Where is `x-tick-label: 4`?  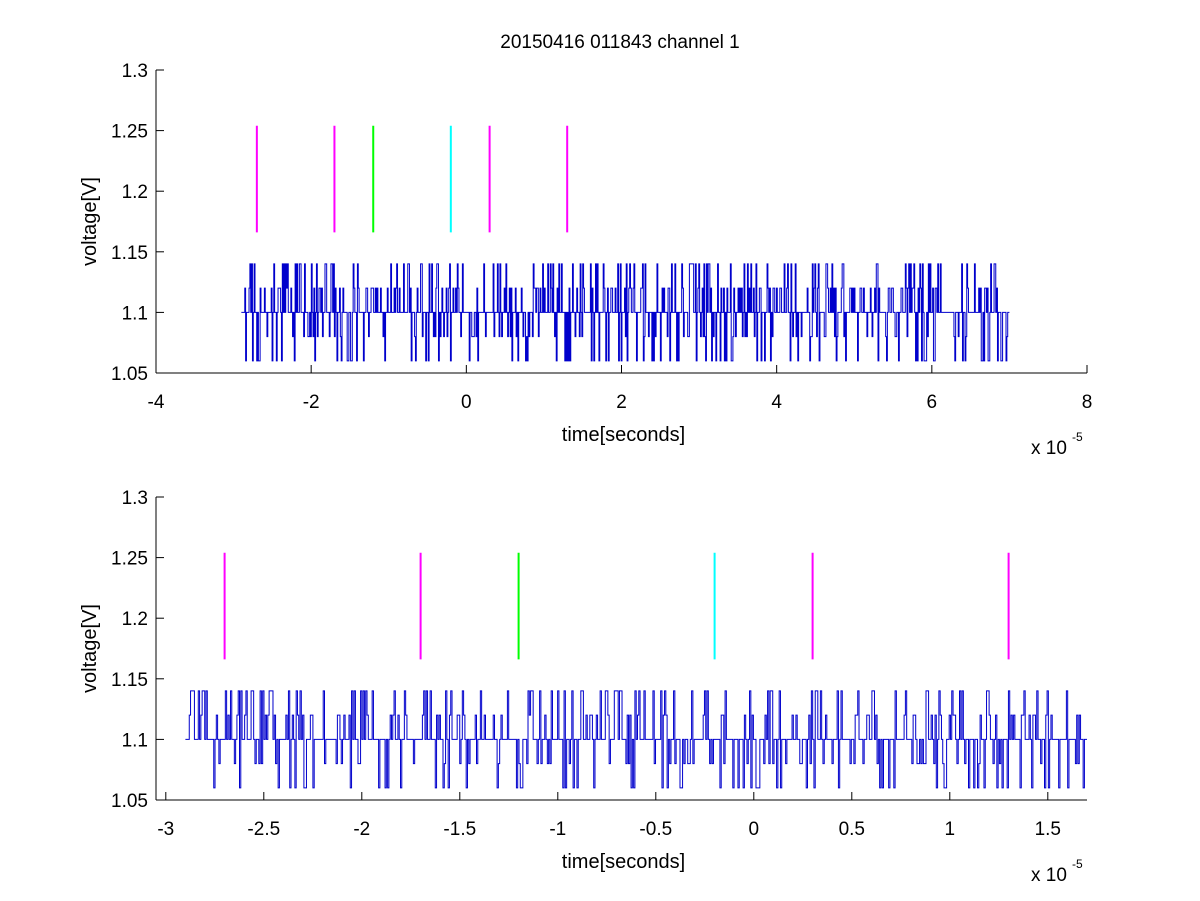 x-tick-label: 4 is located at coordinates (776, 402).